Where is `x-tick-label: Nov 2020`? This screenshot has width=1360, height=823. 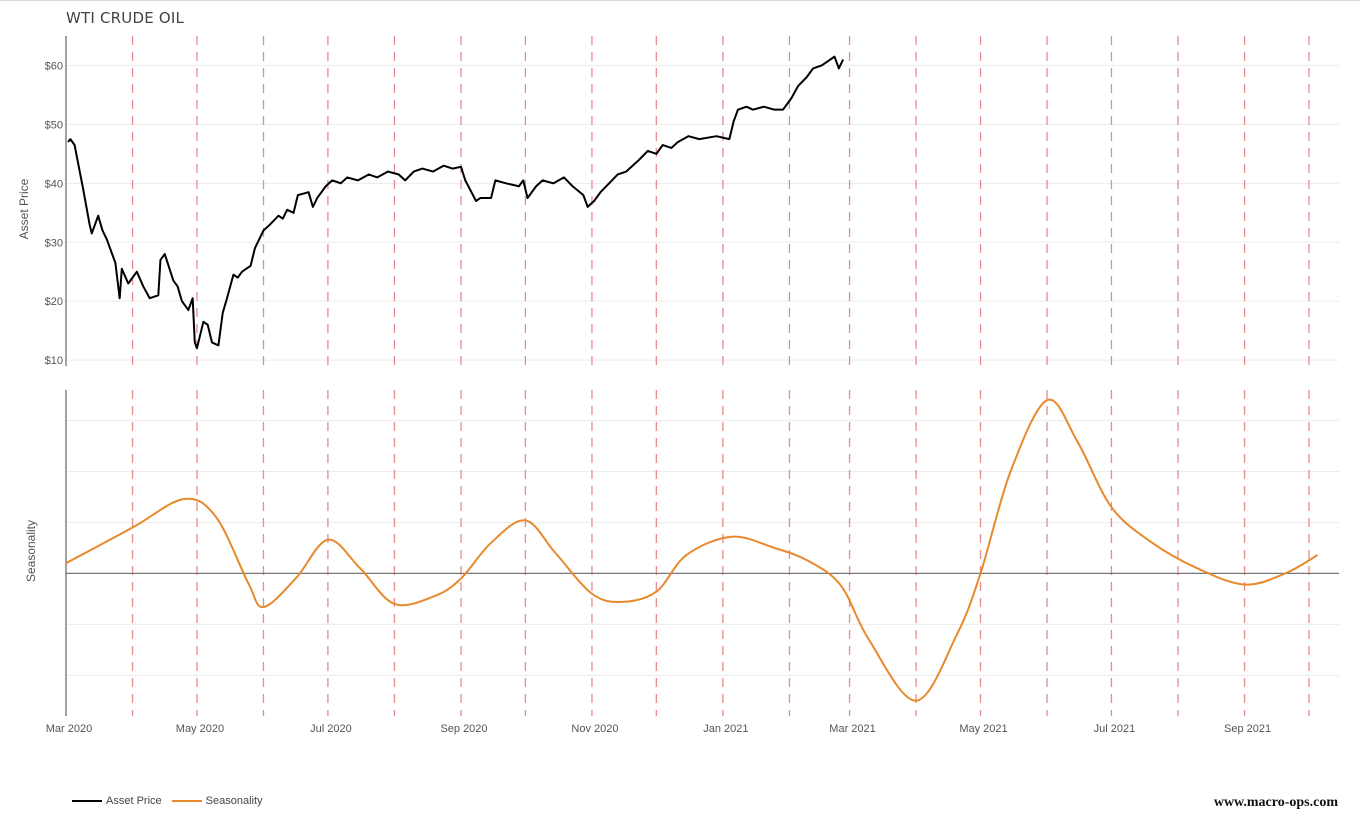
x-tick-label: Nov 2020 is located at coordinates (594, 729).